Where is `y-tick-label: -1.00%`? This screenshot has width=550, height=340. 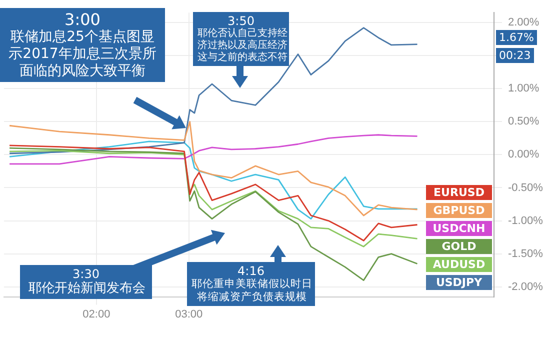 y-tick-label: -1.00% is located at coordinates (526, 220).